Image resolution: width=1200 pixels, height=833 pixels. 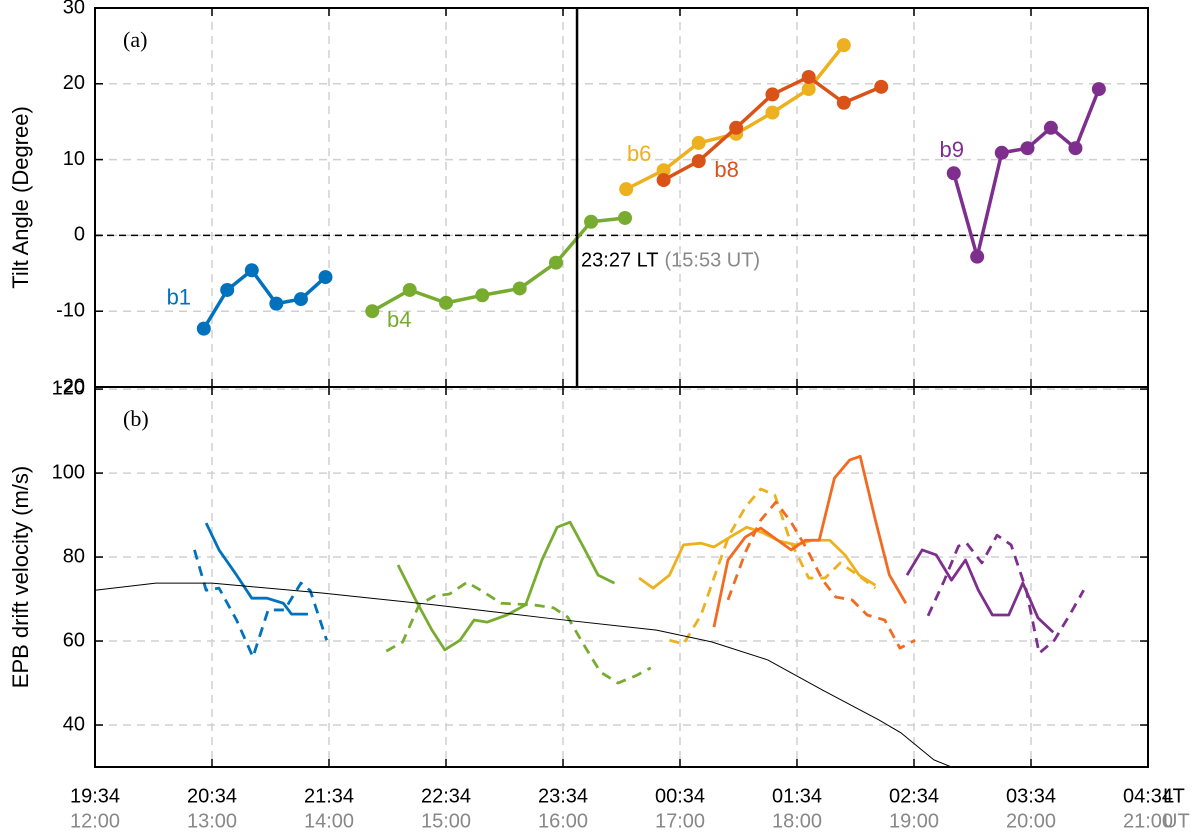 I want to click on panel-label: (b), so click(x=136, y=418).